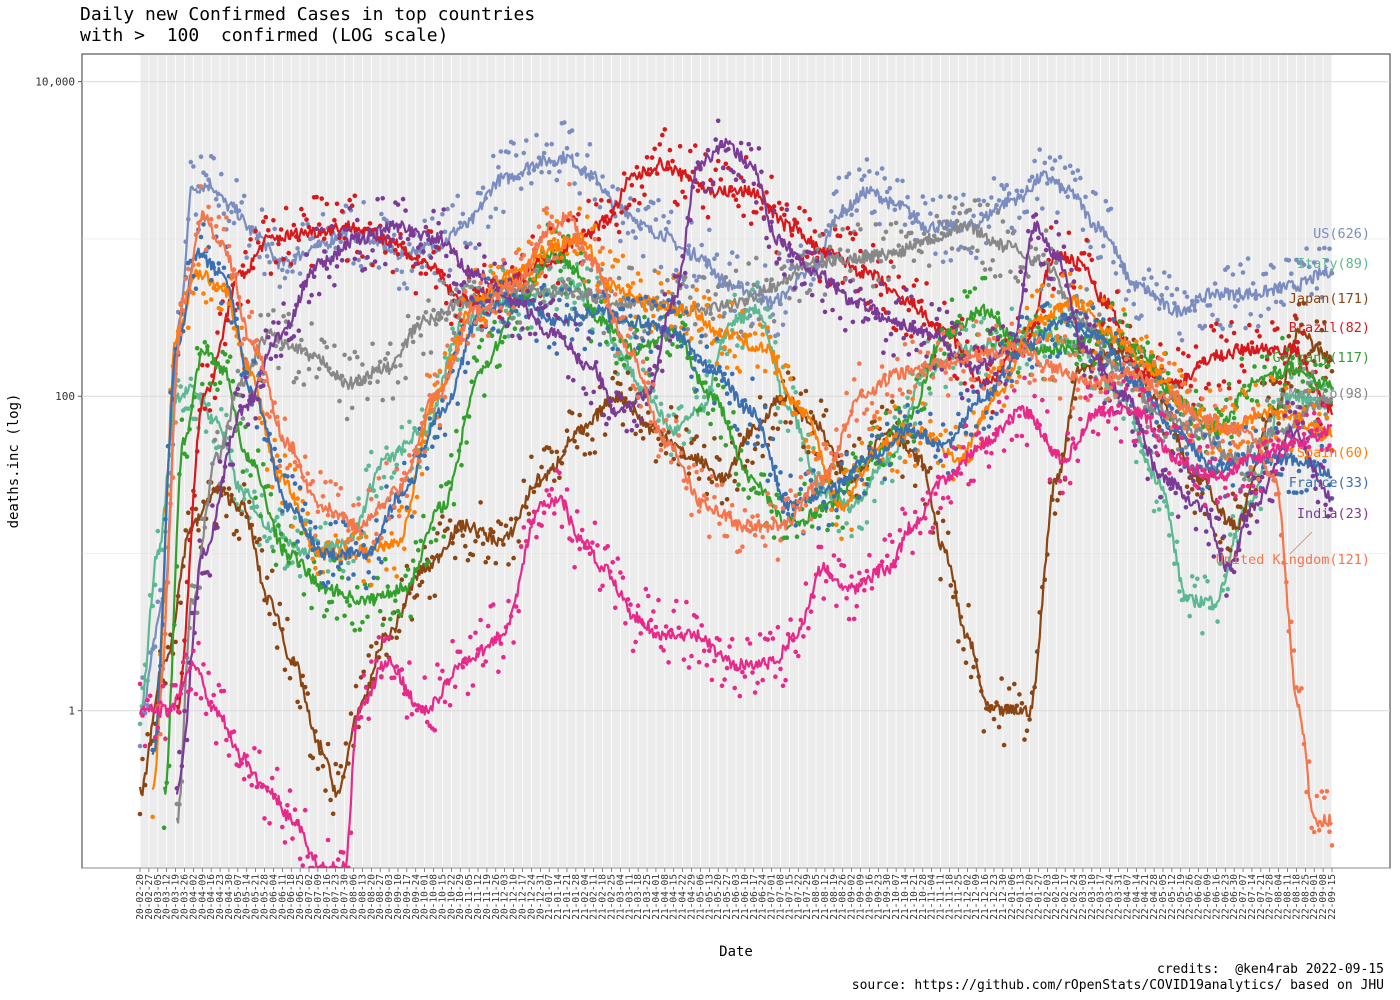  Describe the element at coordinates (585, 897) in the screenshot. I see `x-tick-label: 21-02-04` at that location.